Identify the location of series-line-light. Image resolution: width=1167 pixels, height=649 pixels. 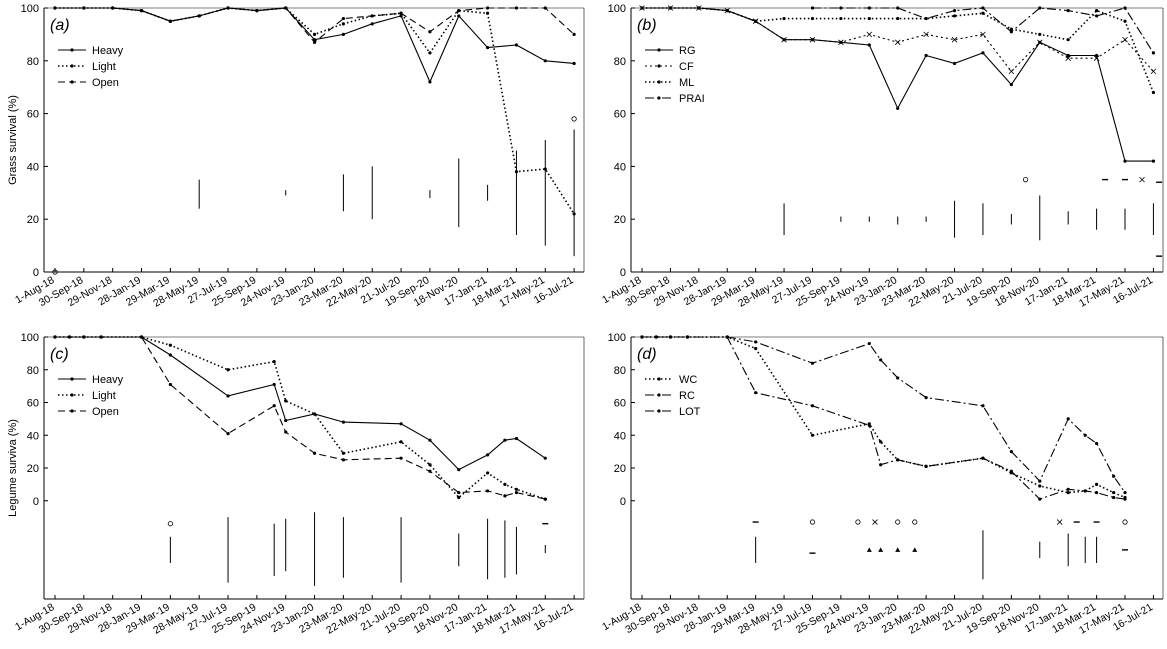
(300, 418).